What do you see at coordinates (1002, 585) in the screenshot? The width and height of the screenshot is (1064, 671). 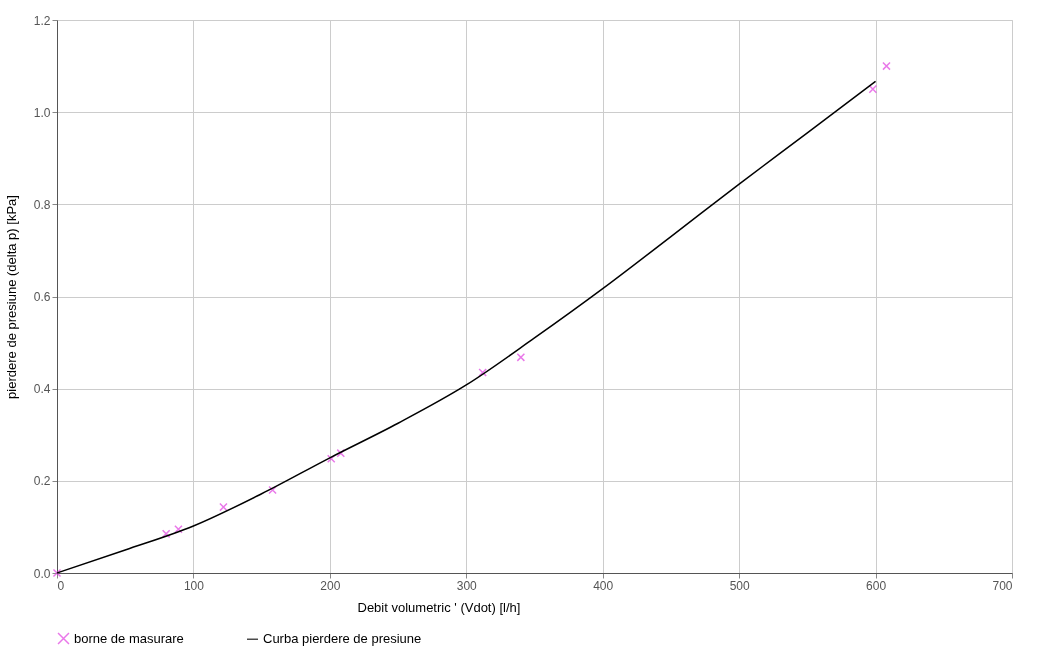 I see `x-tick-label: 700` at bounding box center [1002, 585].